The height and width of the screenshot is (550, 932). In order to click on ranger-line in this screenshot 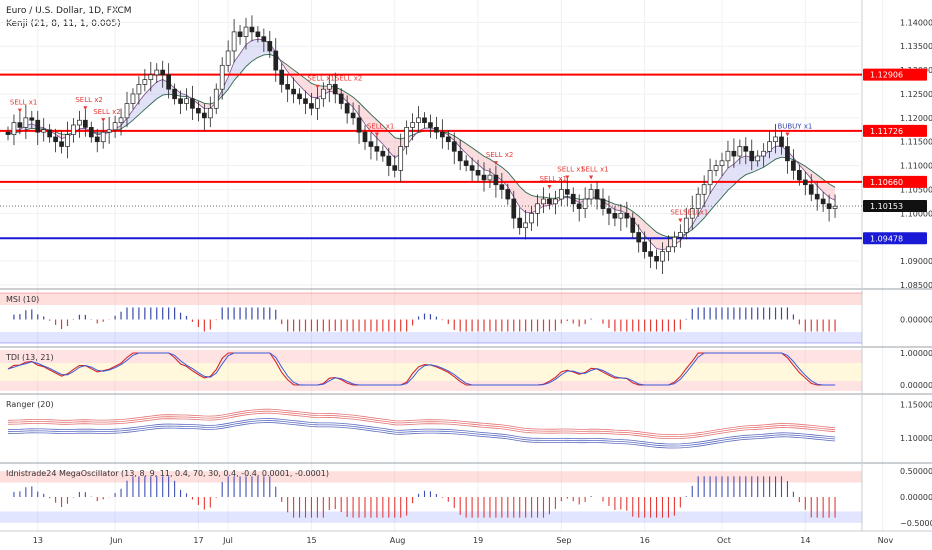, I will do `click(421, 421)`.